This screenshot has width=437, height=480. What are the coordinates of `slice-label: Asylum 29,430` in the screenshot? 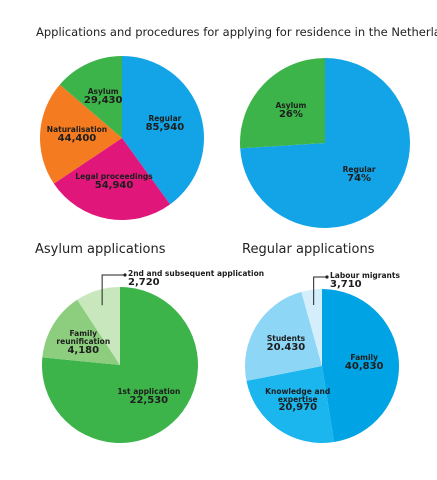 It's located at (103, 96).